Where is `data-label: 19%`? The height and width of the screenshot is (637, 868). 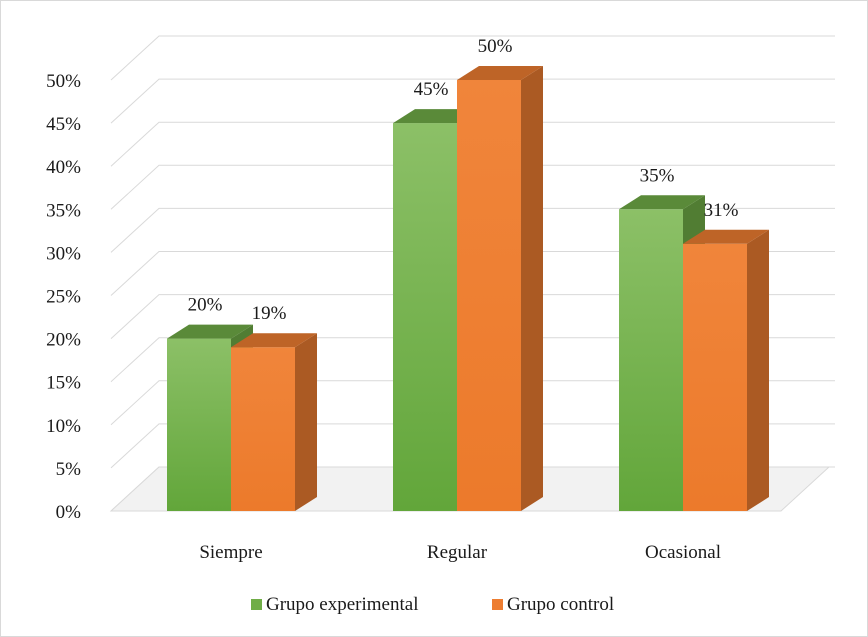 data-label: 19% is located at coordinates (269, 313).